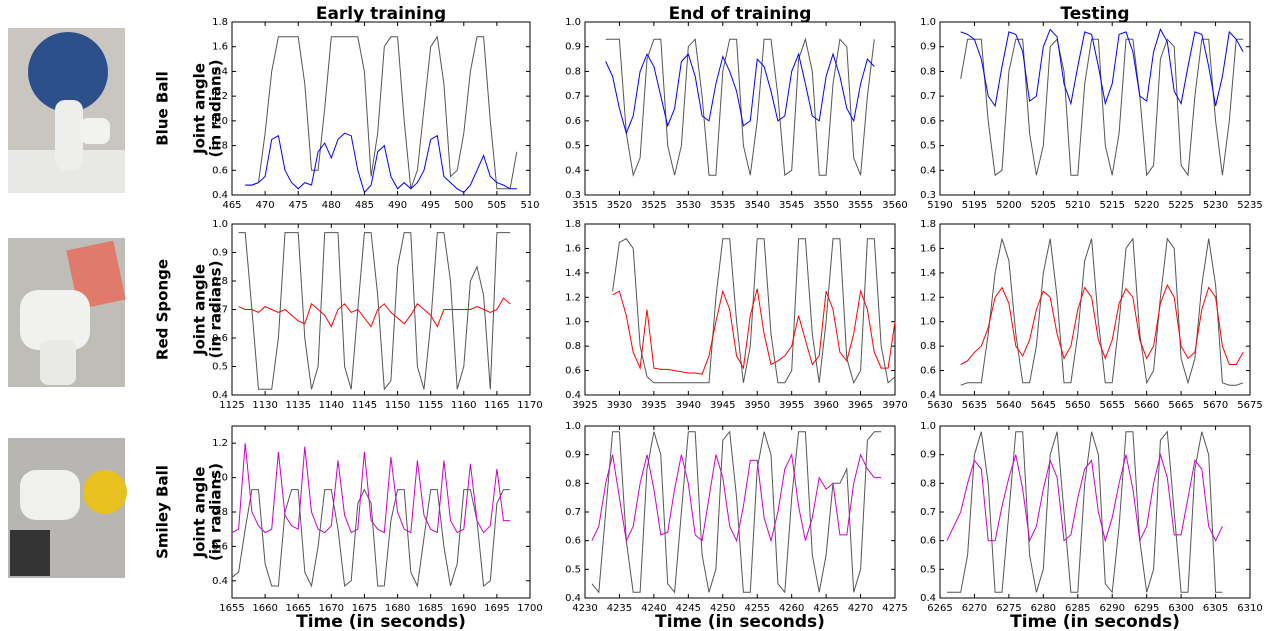 Image resolution: width=1271 pixels, height=631 pixels. I want to click on y-axis-label: (in radians), so click(216, 310).